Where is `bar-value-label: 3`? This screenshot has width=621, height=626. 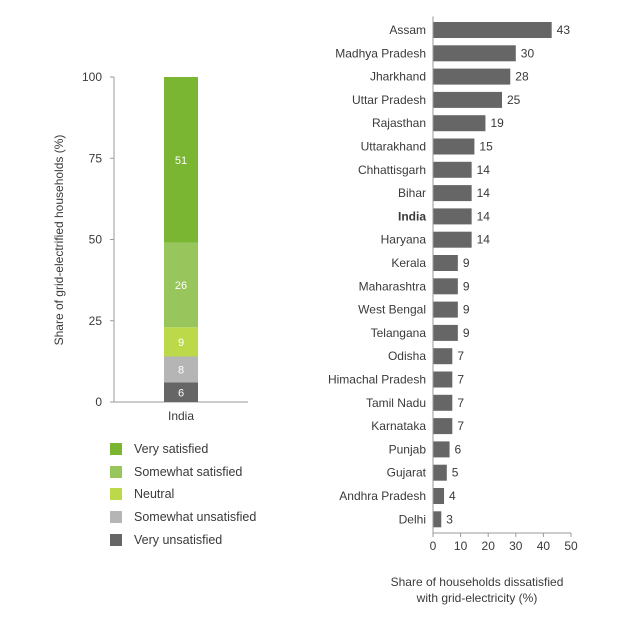 bar-value-label: 3 is located at coordinates (449, 519).